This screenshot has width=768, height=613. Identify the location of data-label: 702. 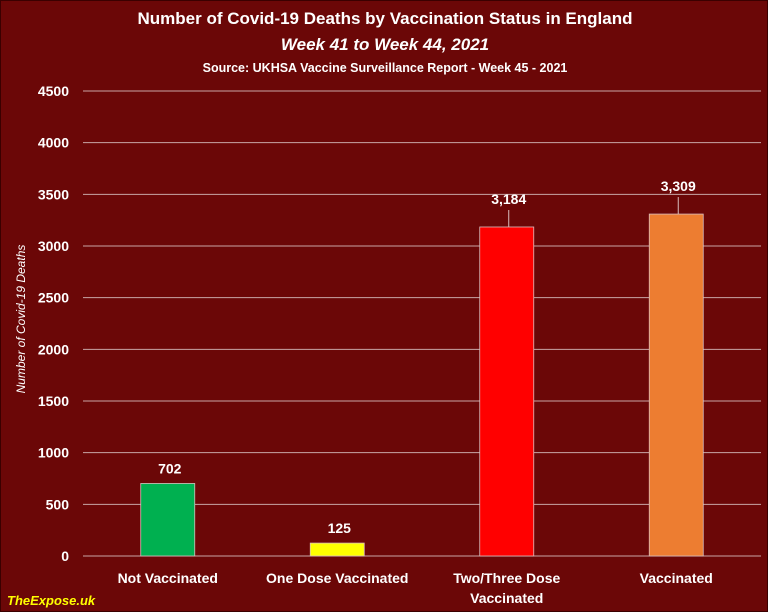
(170, 468).